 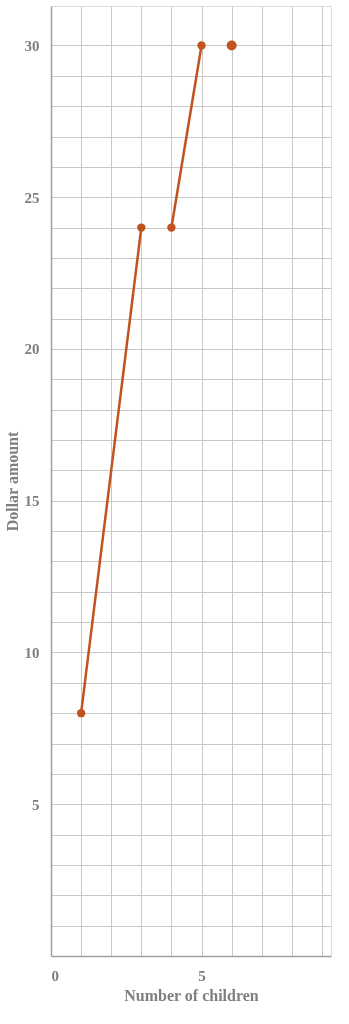 What do you see at coordinates (12, 481) in the screenshot?
I see `y-axis-title: Dollar amount` at bounding box center [12, 481].